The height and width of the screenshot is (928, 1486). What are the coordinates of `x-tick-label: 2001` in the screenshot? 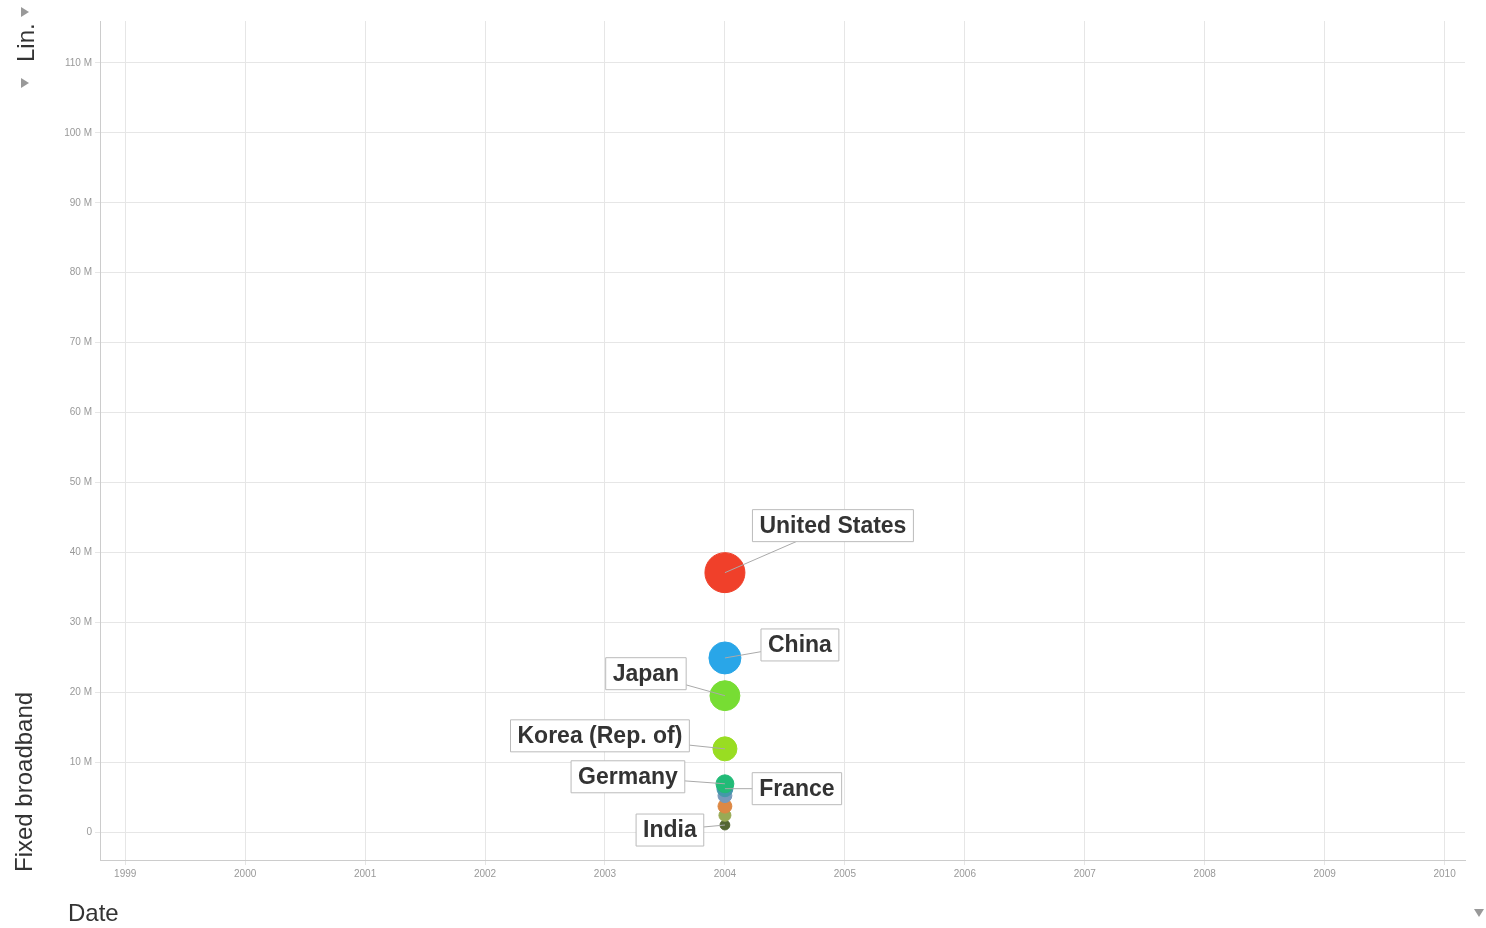 It's located at (365, 873).